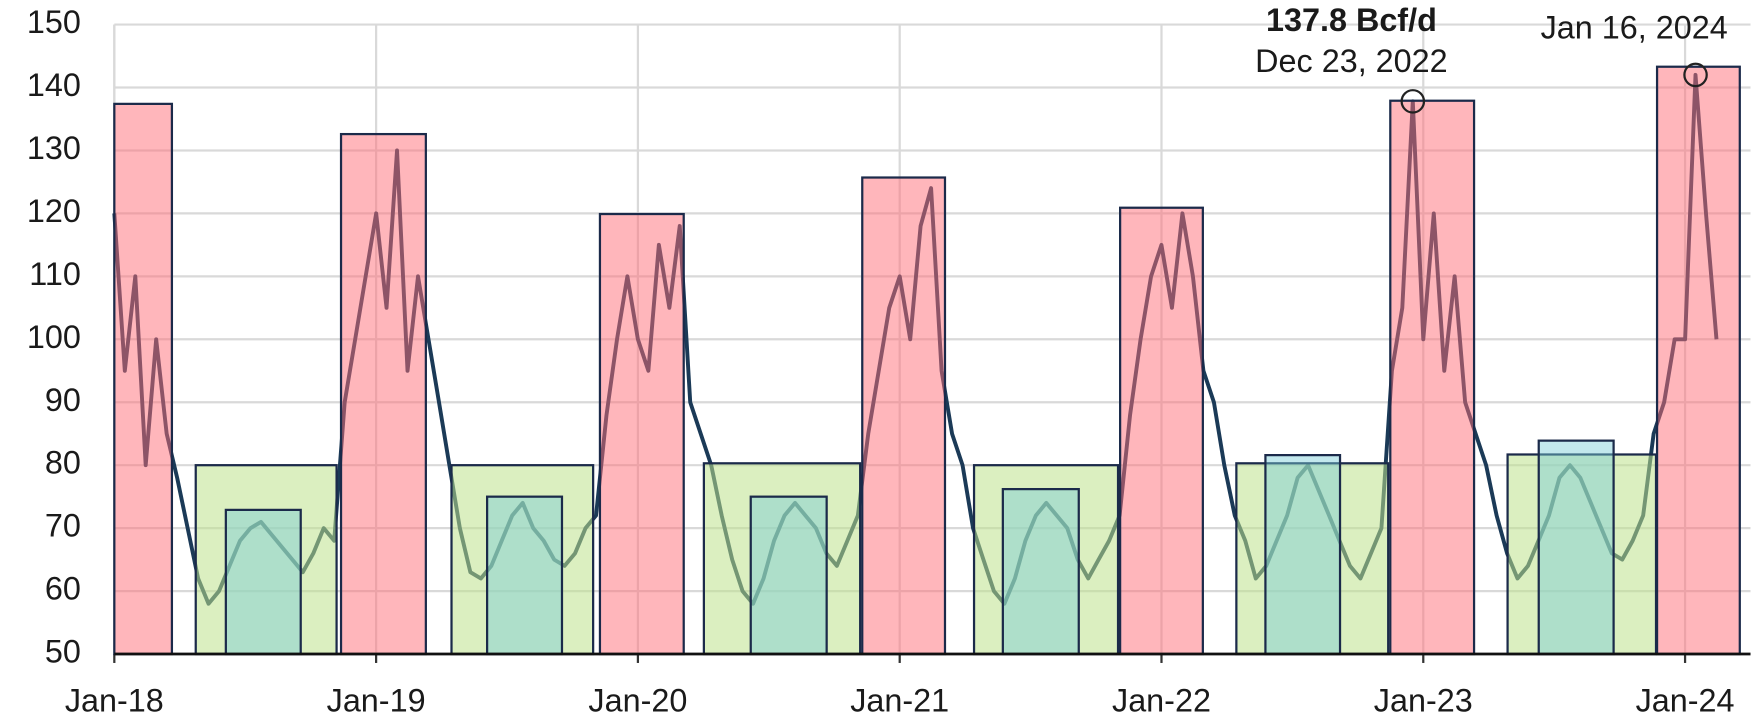  What do you see at coordinates (637, 701) in the screenshot?
I see `x-tick-label: Jan-20` at bounding box center [637, 701].